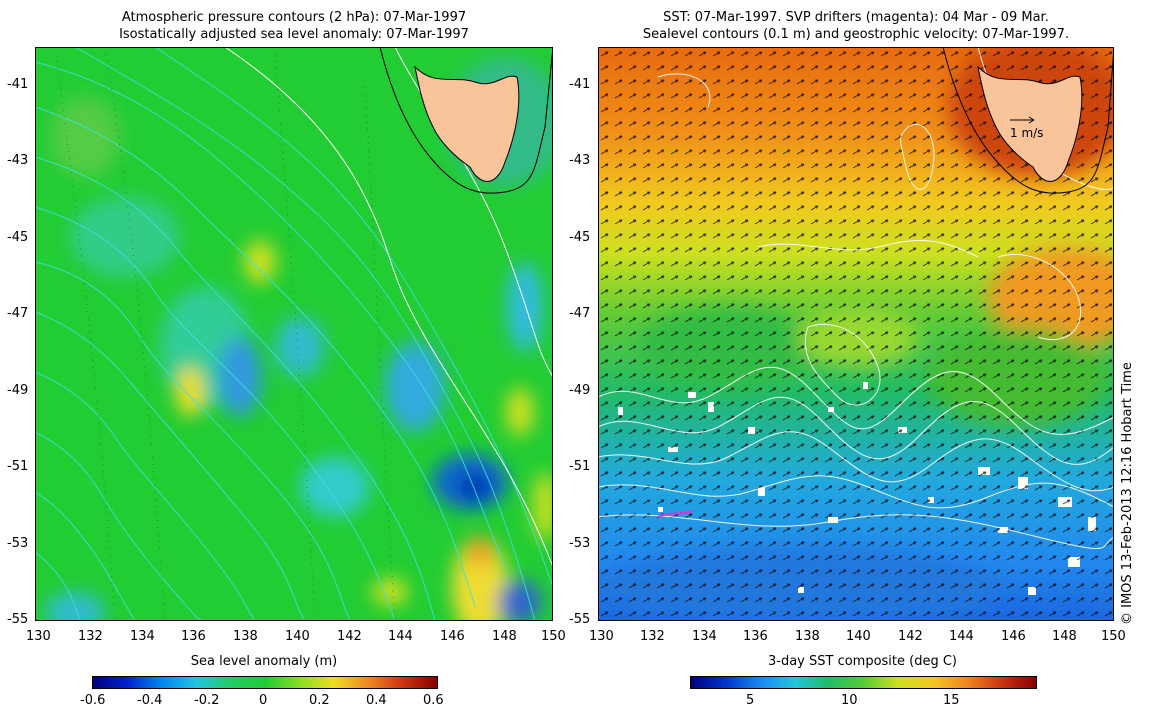 This screenshot has width=1150, height=710. What do you see at coordinates (18, 619) in the screenshot?
I see `left-y-tick: -55` at bounding box center [18, 619].